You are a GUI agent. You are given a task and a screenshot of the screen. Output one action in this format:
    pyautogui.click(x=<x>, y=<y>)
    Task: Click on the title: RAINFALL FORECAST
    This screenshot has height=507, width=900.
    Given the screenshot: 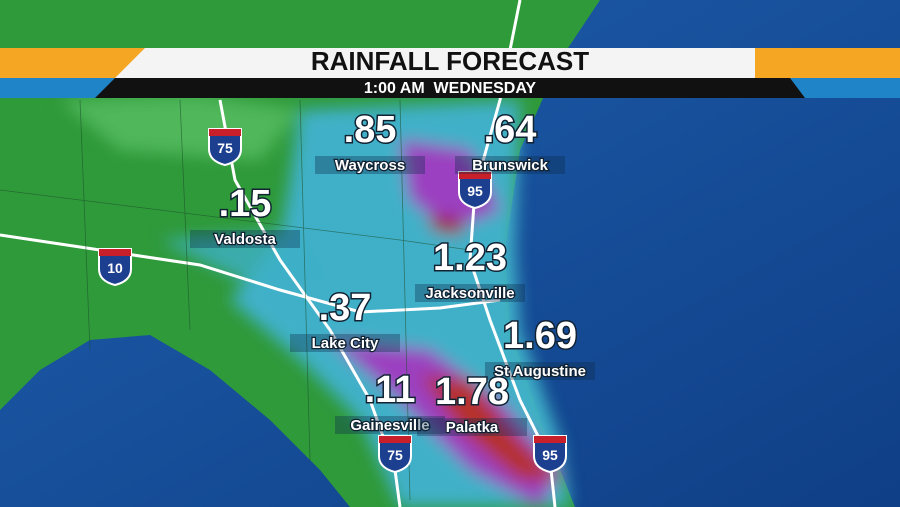 What is the action you would take?
    pyautogui.click(x=450, y=61)
    